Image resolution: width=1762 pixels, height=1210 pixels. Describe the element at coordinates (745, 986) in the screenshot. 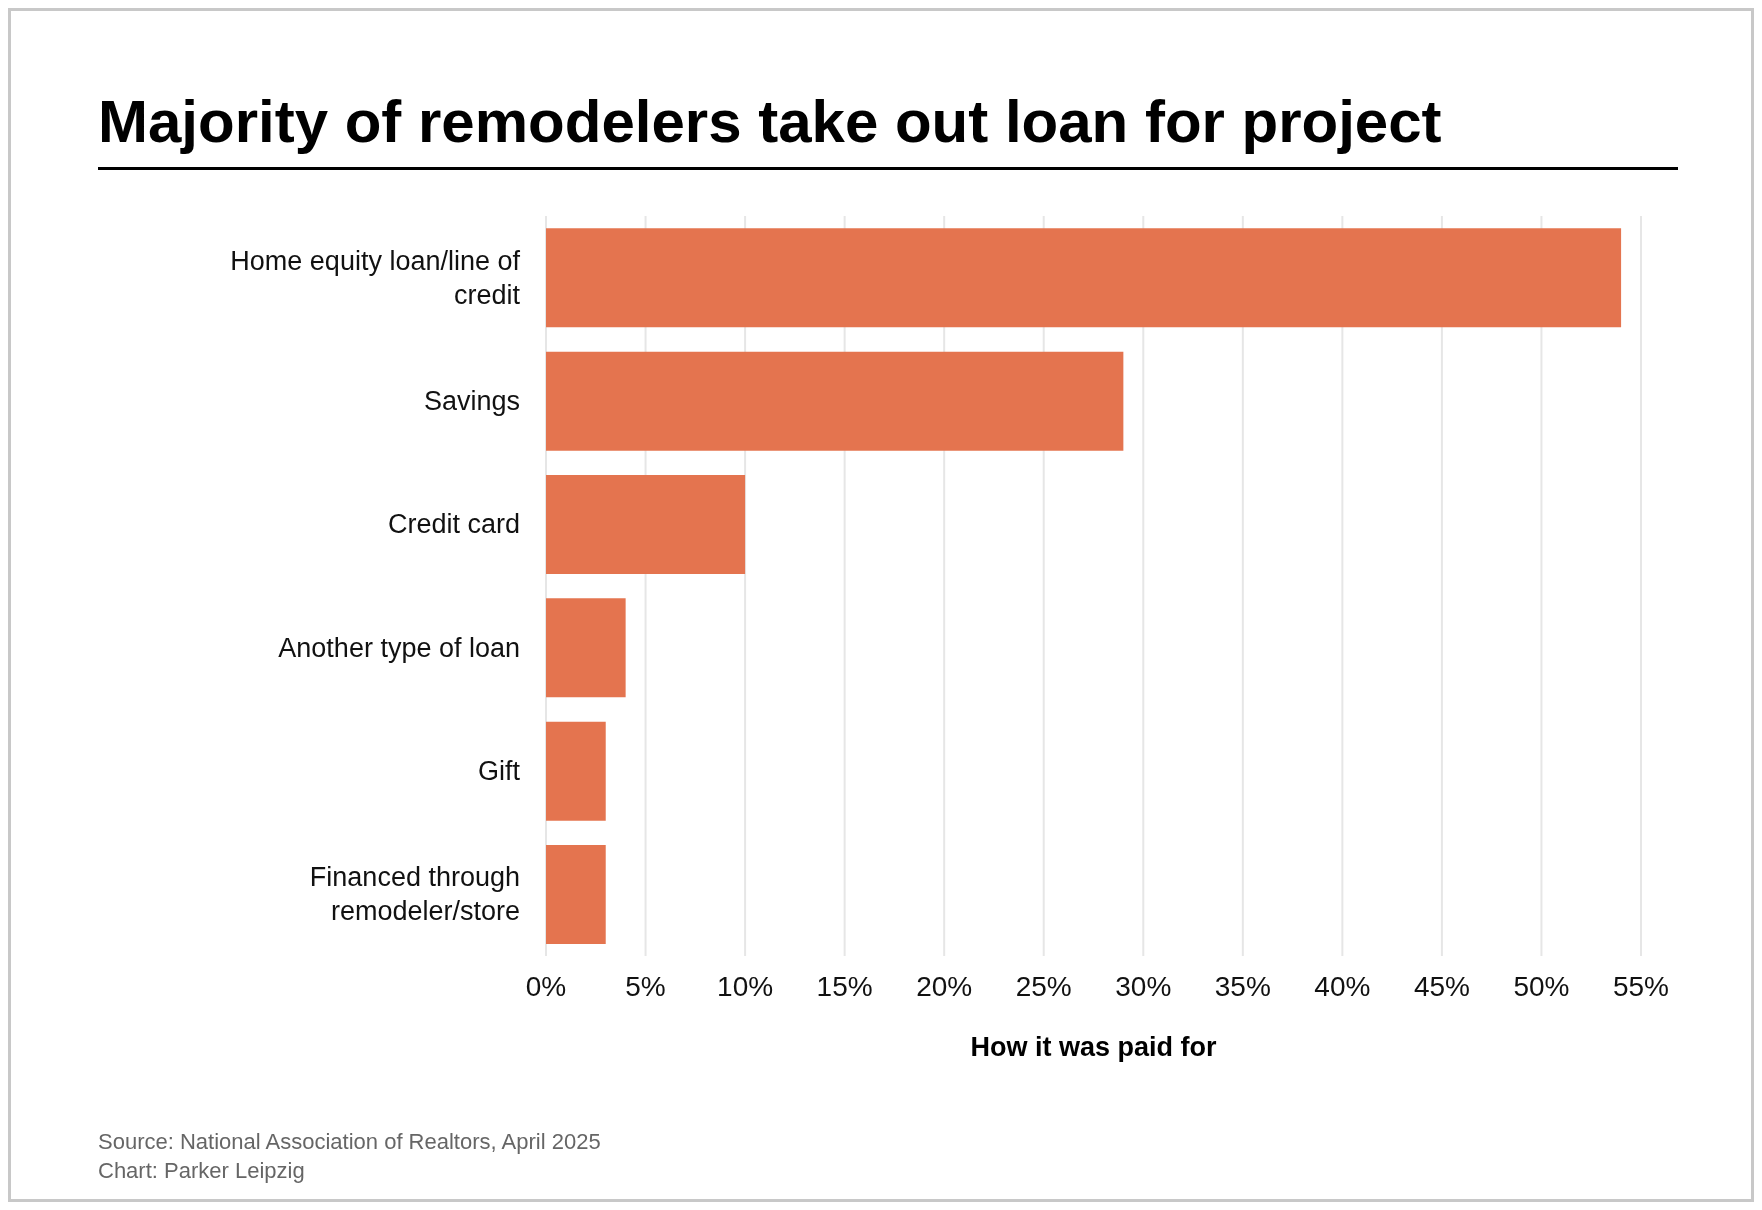

I see `x-tick-label: 10%` at that location.